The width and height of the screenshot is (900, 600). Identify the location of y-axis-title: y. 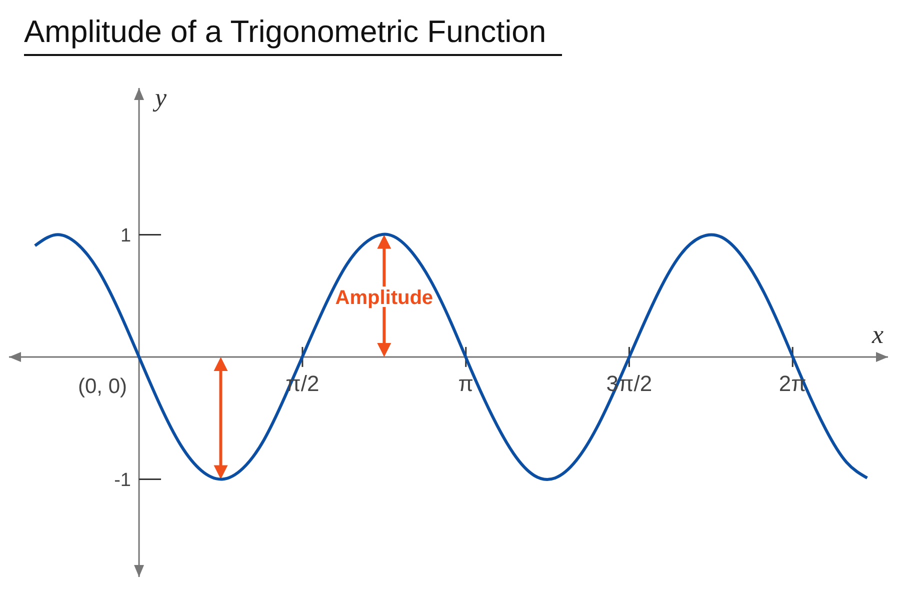
(160, 97).